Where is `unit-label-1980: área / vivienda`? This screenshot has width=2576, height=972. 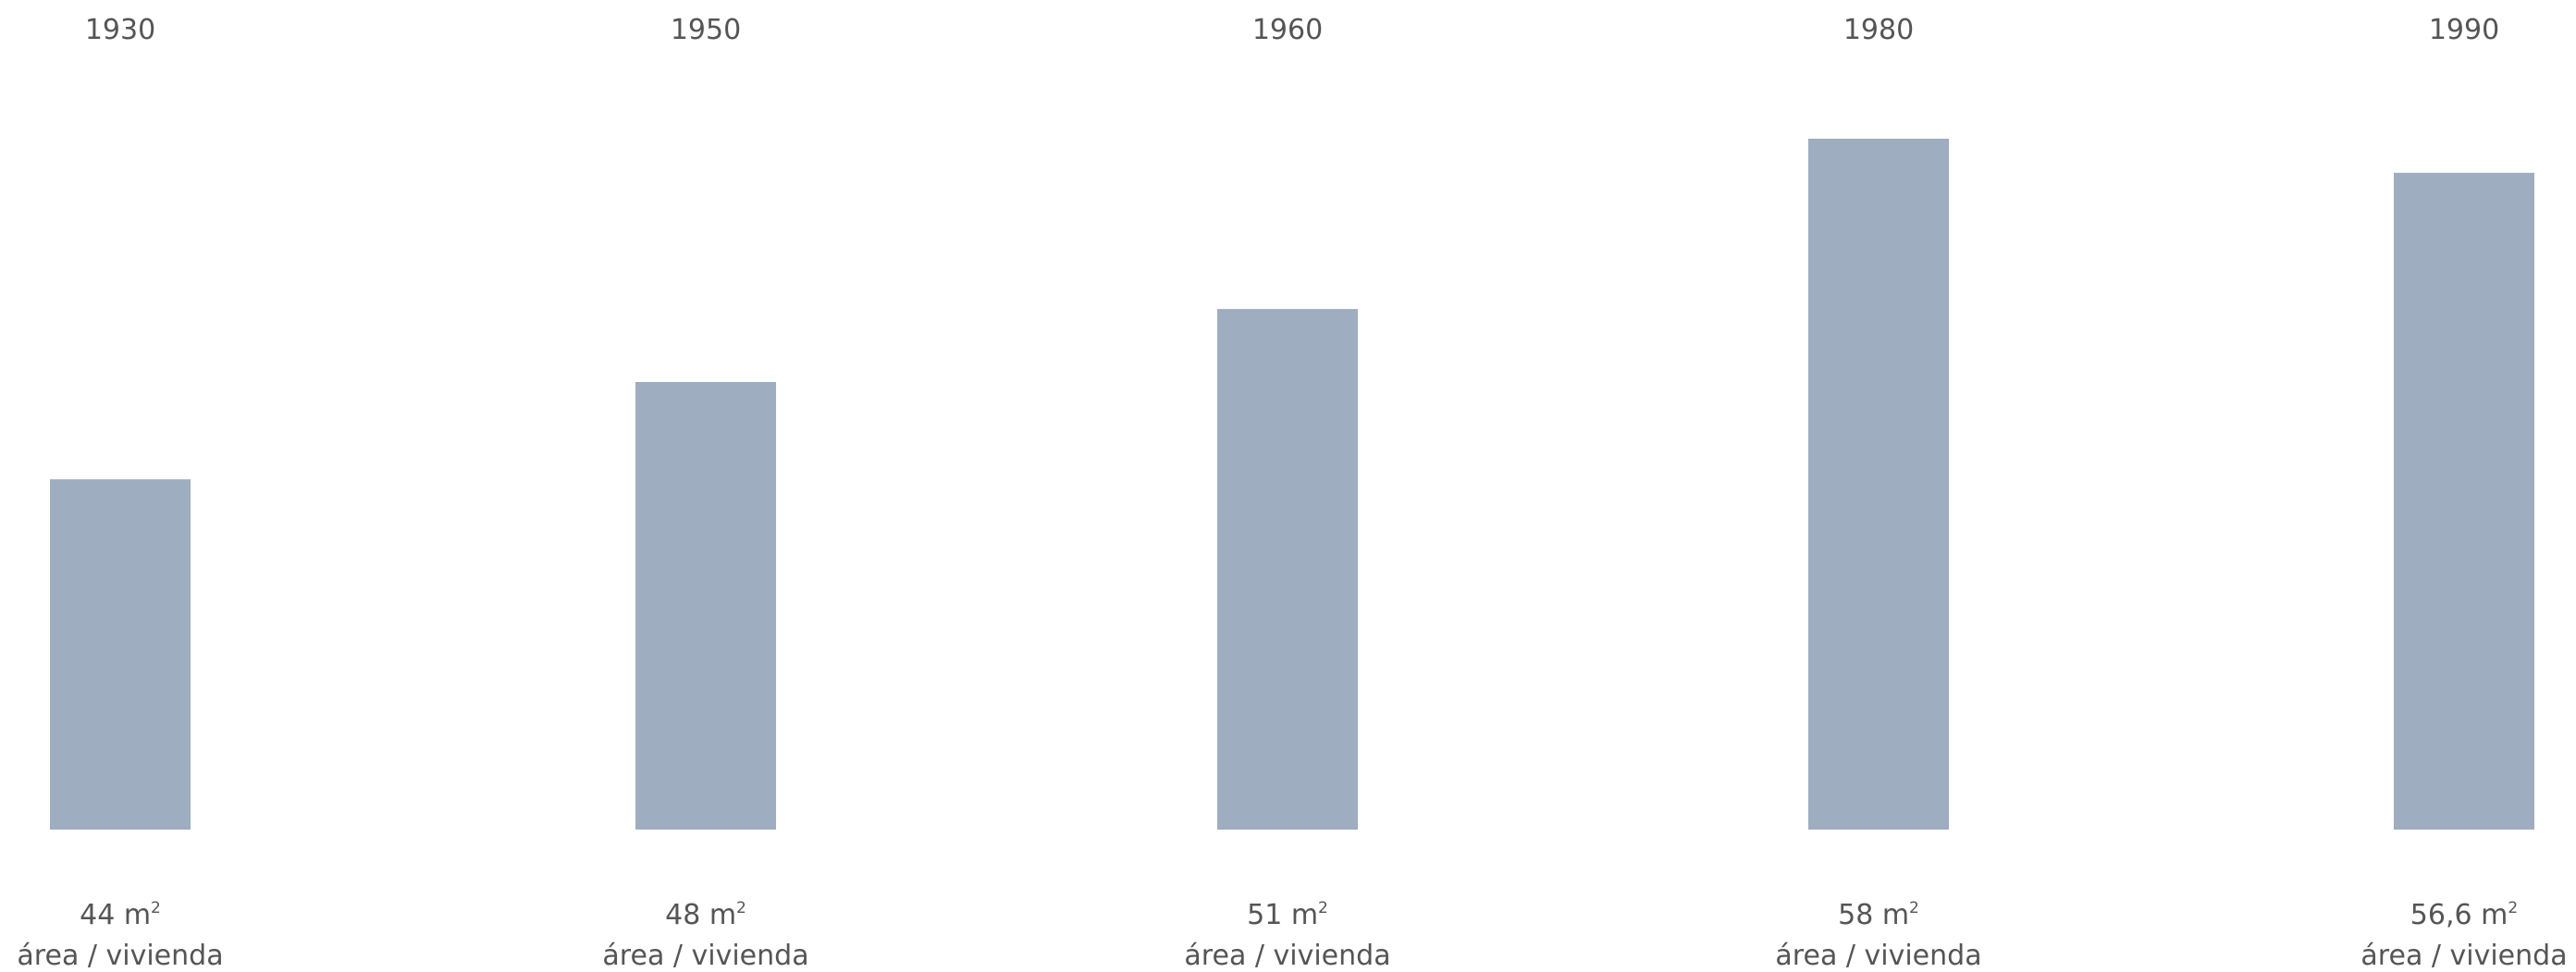
unit-label-1980: área / vivienda is located at coordinates (1878, 956).